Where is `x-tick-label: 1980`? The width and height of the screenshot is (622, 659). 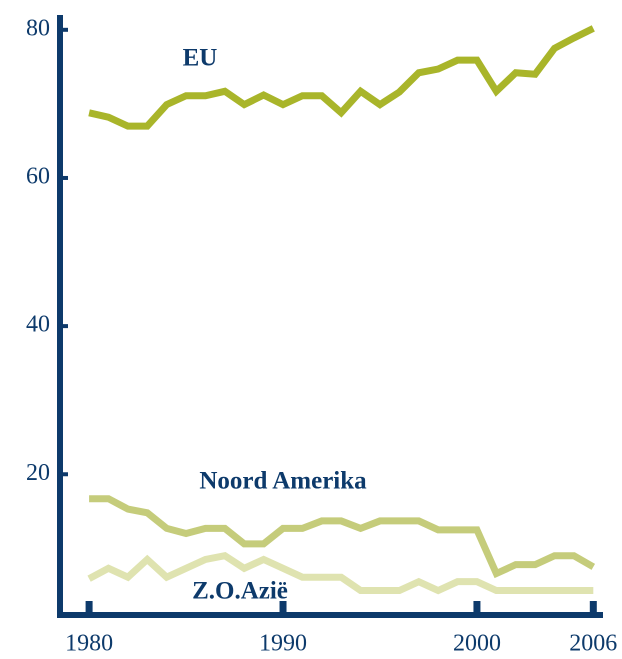
x-tick-label: 1980 is located at coordinates (89, 644).